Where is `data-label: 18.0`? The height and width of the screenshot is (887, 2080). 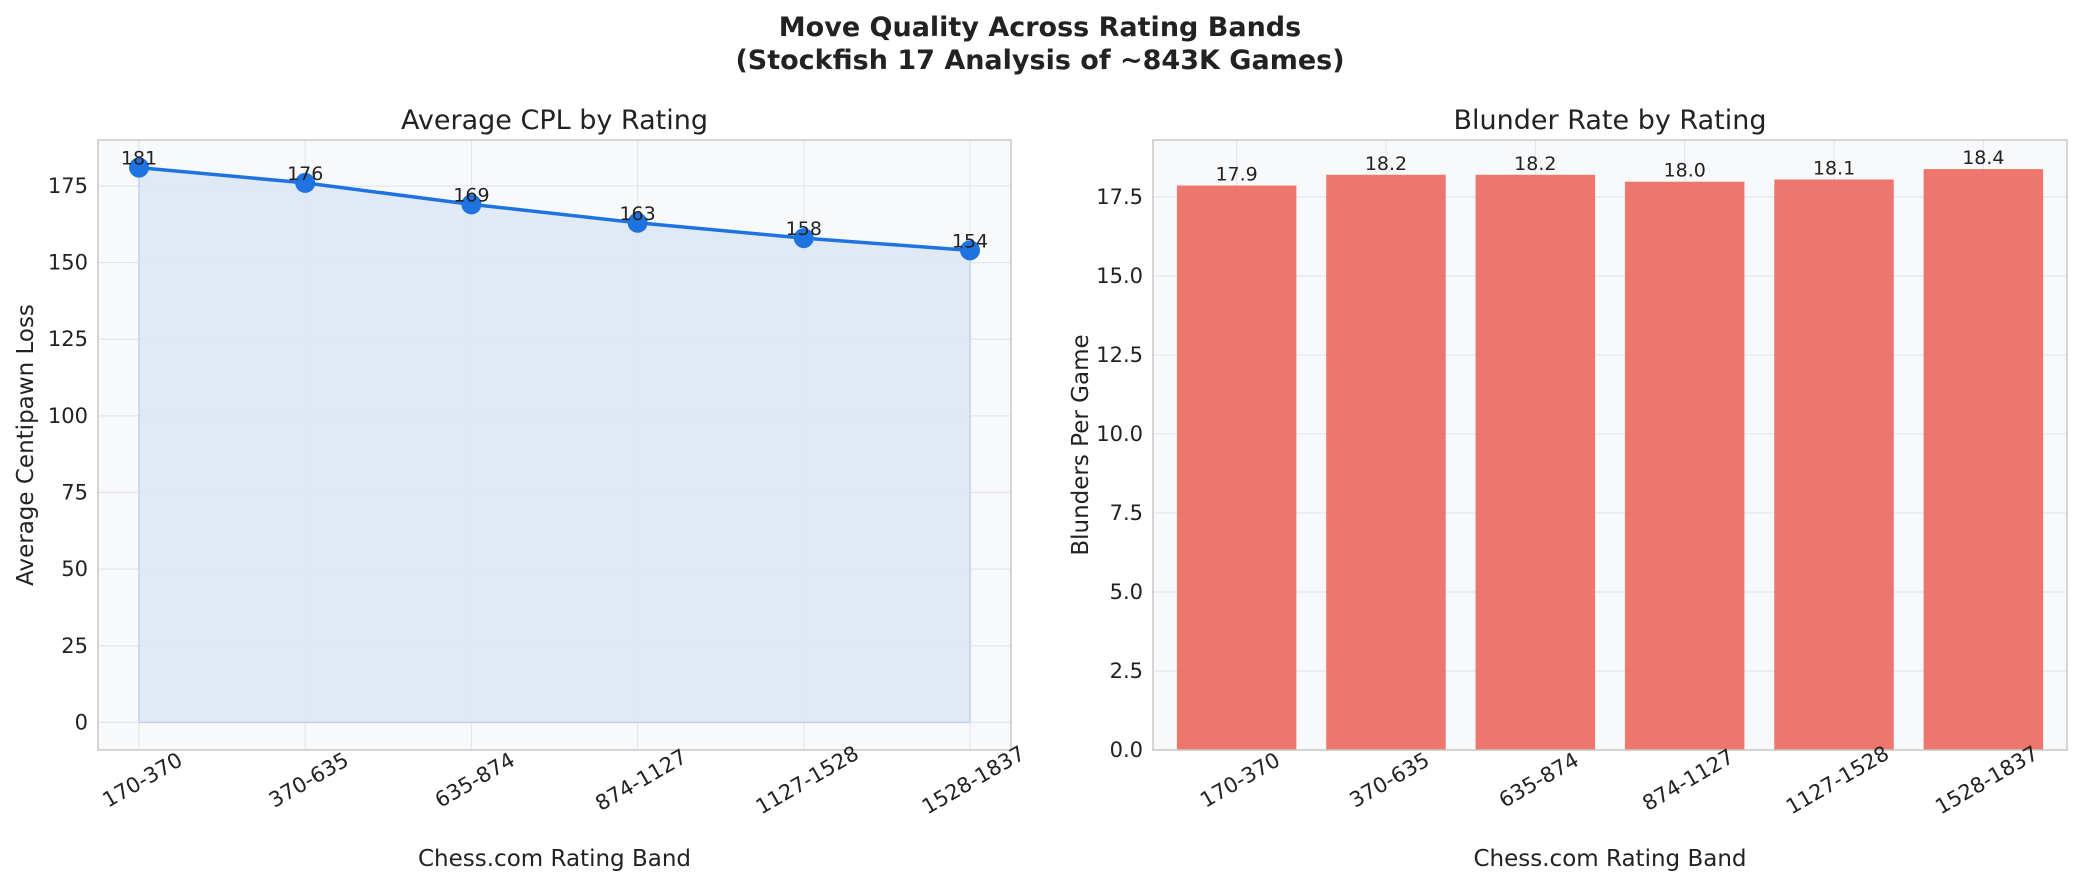
data-label: 18.0 is located at coordinates (1685, 171).